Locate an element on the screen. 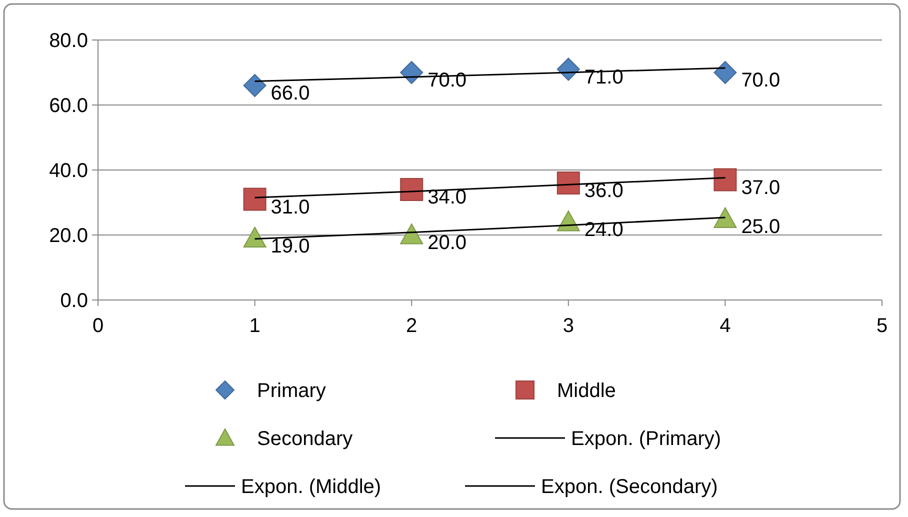 The width and height of the screenshot is (908, 517). x-tick-label: 5 is located at coordinates (882, 326).